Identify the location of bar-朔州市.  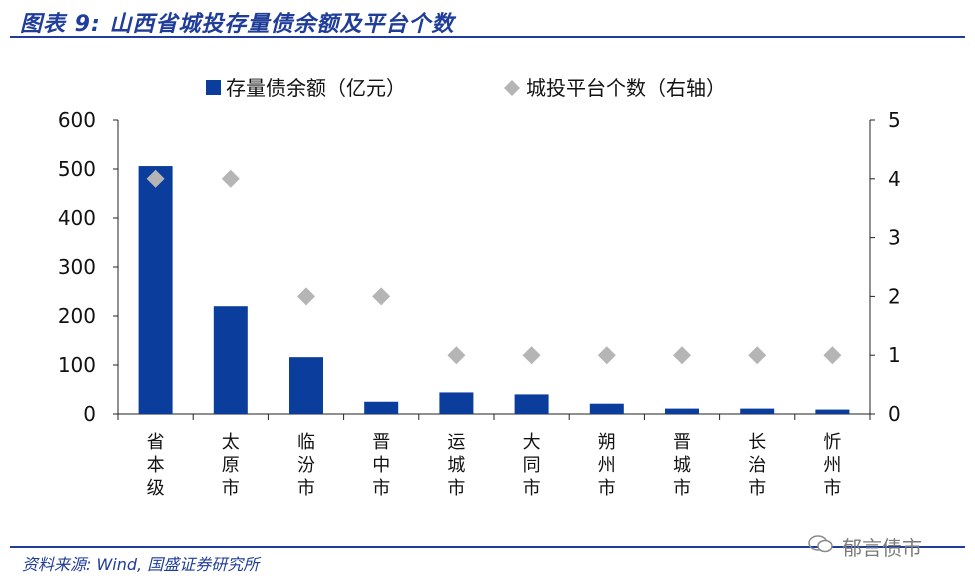
(606, 408).